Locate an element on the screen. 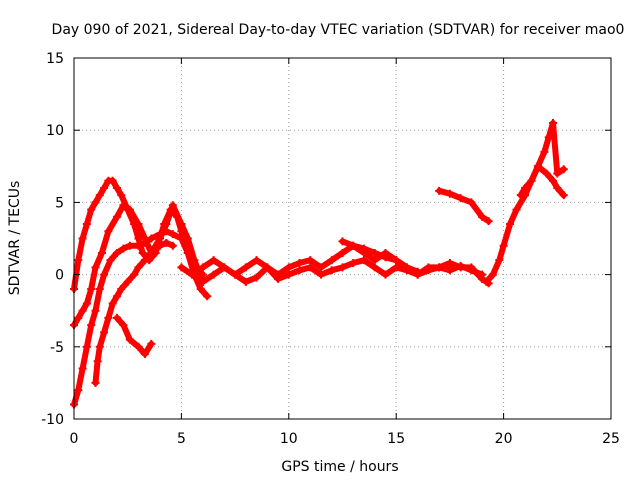  y-tick-label: 5 is located at coordinates (59, 203).